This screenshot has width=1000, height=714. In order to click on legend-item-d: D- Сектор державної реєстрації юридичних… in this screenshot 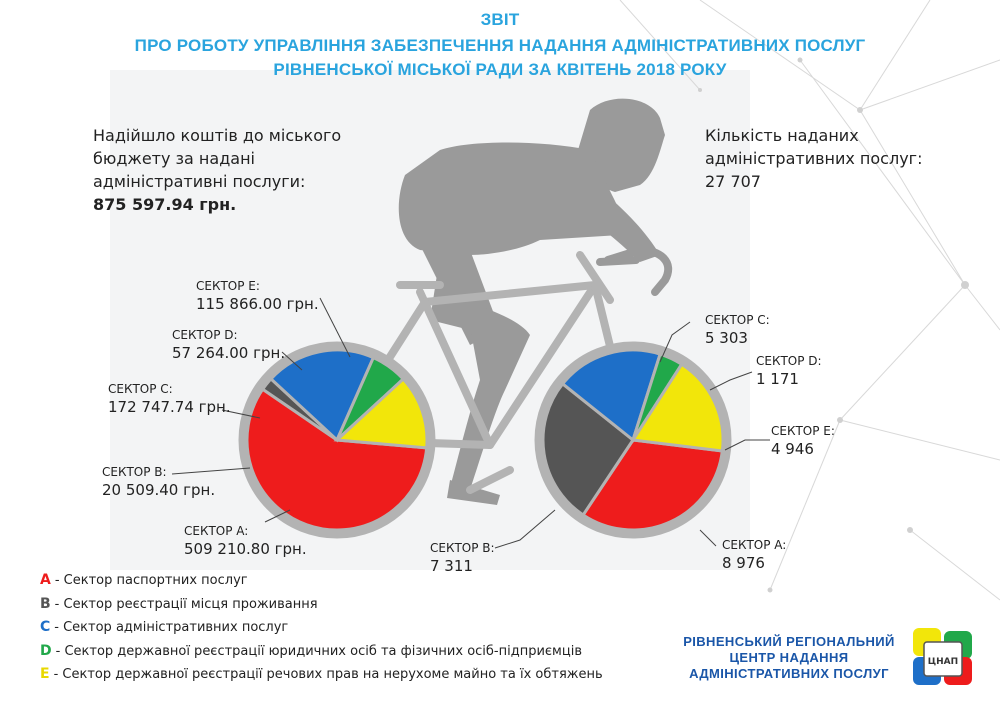, I will do `click(321, 652)`.